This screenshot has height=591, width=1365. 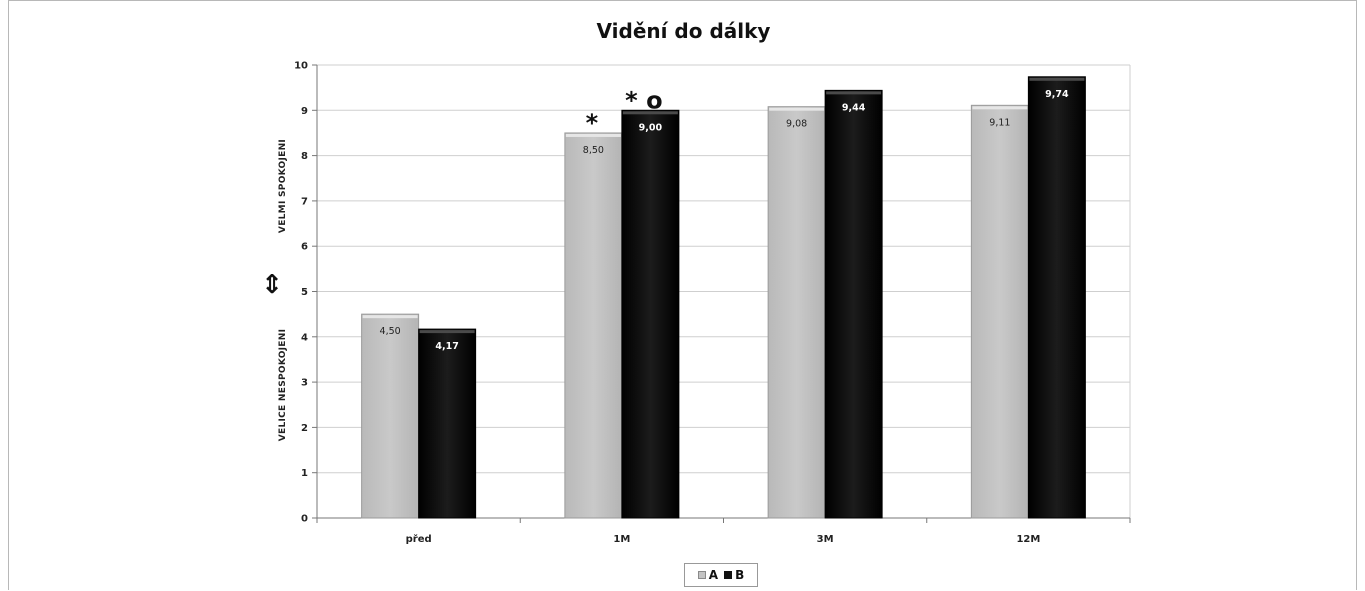 I want to click on y-tick-label: 10, so click(x=301, y=66).